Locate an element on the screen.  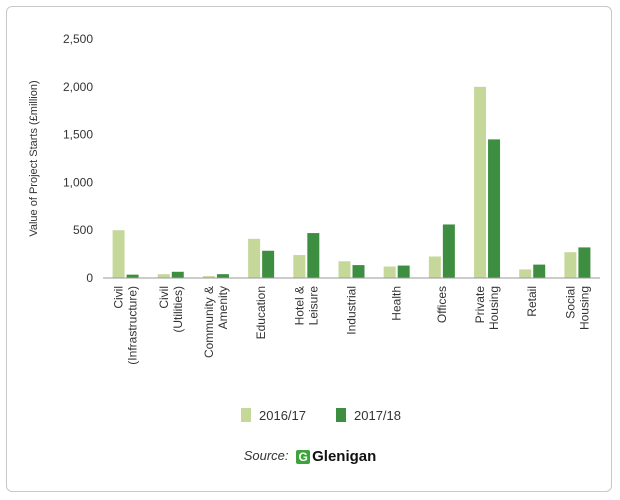
x-tick-label: Social is located at coordinates (570, 302).